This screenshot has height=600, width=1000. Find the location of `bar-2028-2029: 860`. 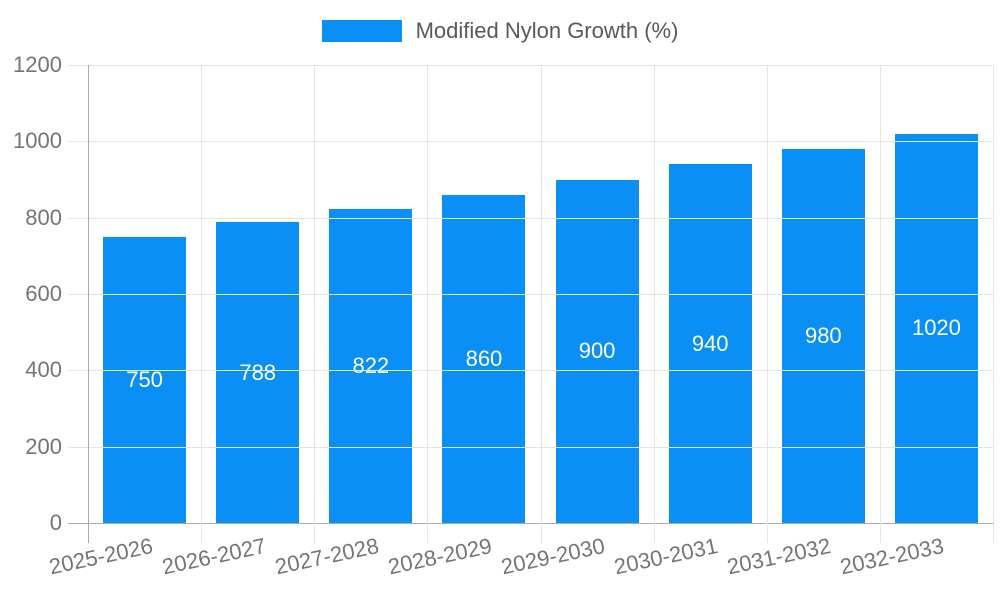

bar-2028-2029: 860 is located at coordinates (484, 358).